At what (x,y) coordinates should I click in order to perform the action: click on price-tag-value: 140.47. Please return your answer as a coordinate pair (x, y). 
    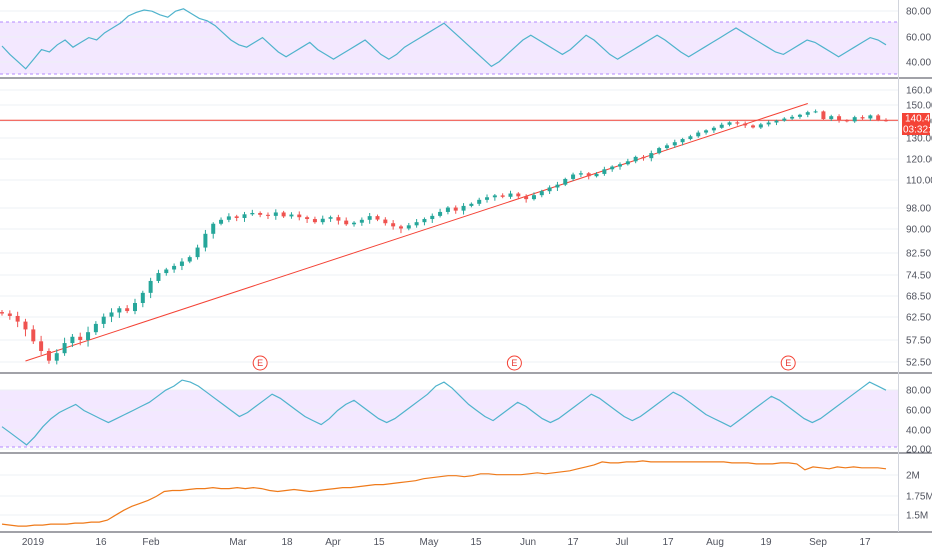
    Looking at the image, I should click on (918, 119).